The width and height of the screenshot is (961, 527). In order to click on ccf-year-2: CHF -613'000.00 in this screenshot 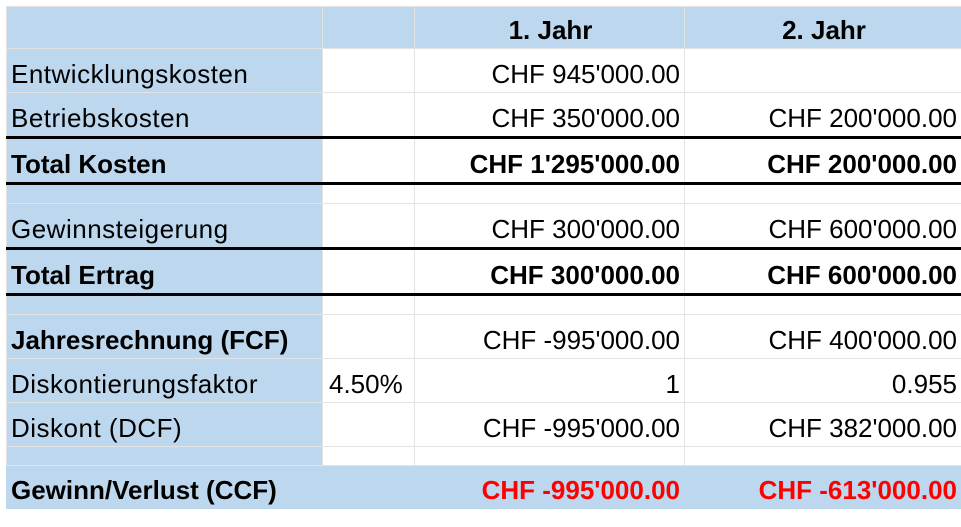, I will do `click(822, 487)`.